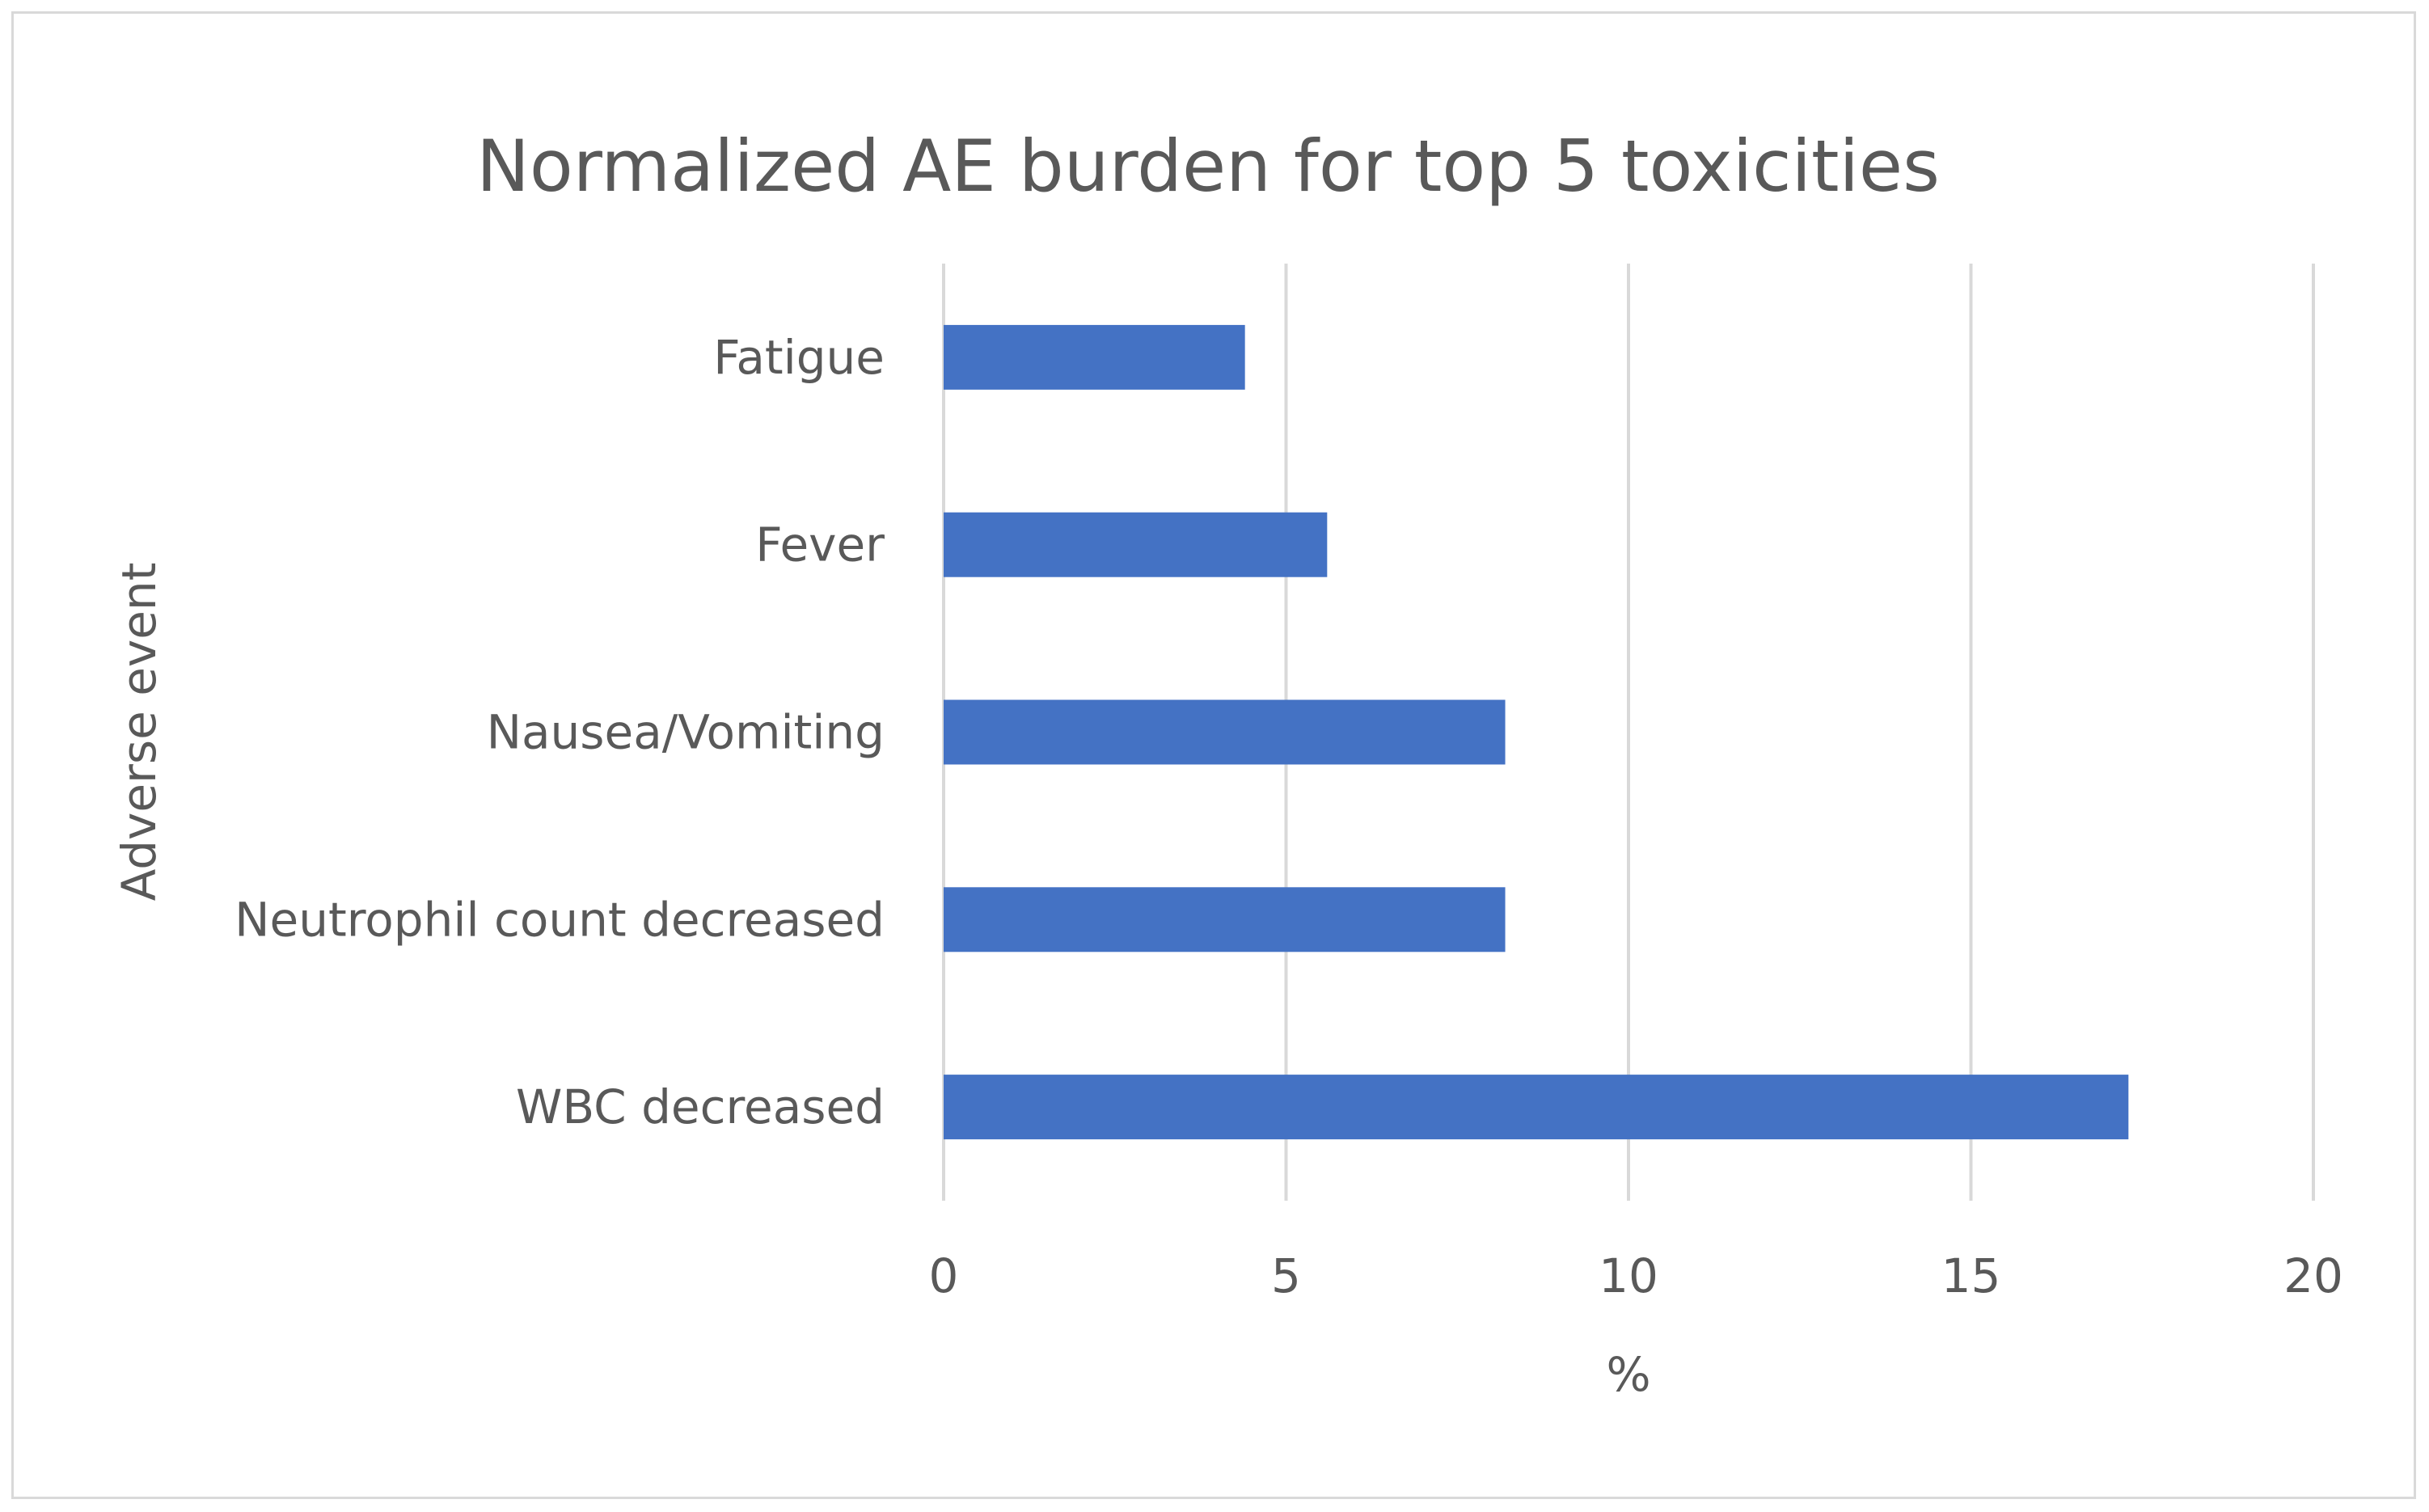 The width and height of the screenshot is (2429, 1512). I want to click on x-tick-label: 5, so click(1286, 1275).